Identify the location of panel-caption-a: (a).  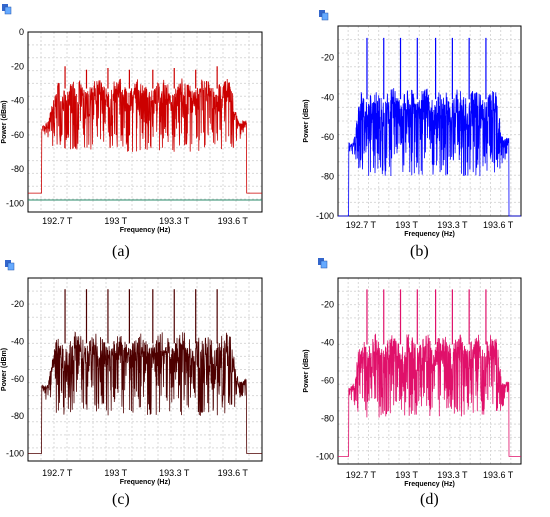
(121, 251).